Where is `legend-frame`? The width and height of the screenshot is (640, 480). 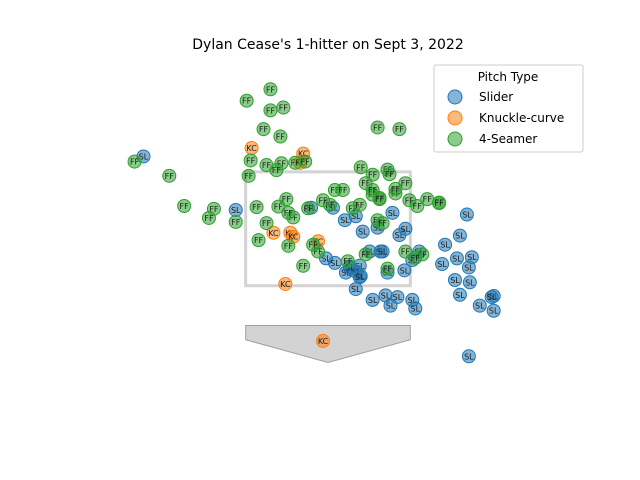 legend-frame is located at coordinates (508, 108).